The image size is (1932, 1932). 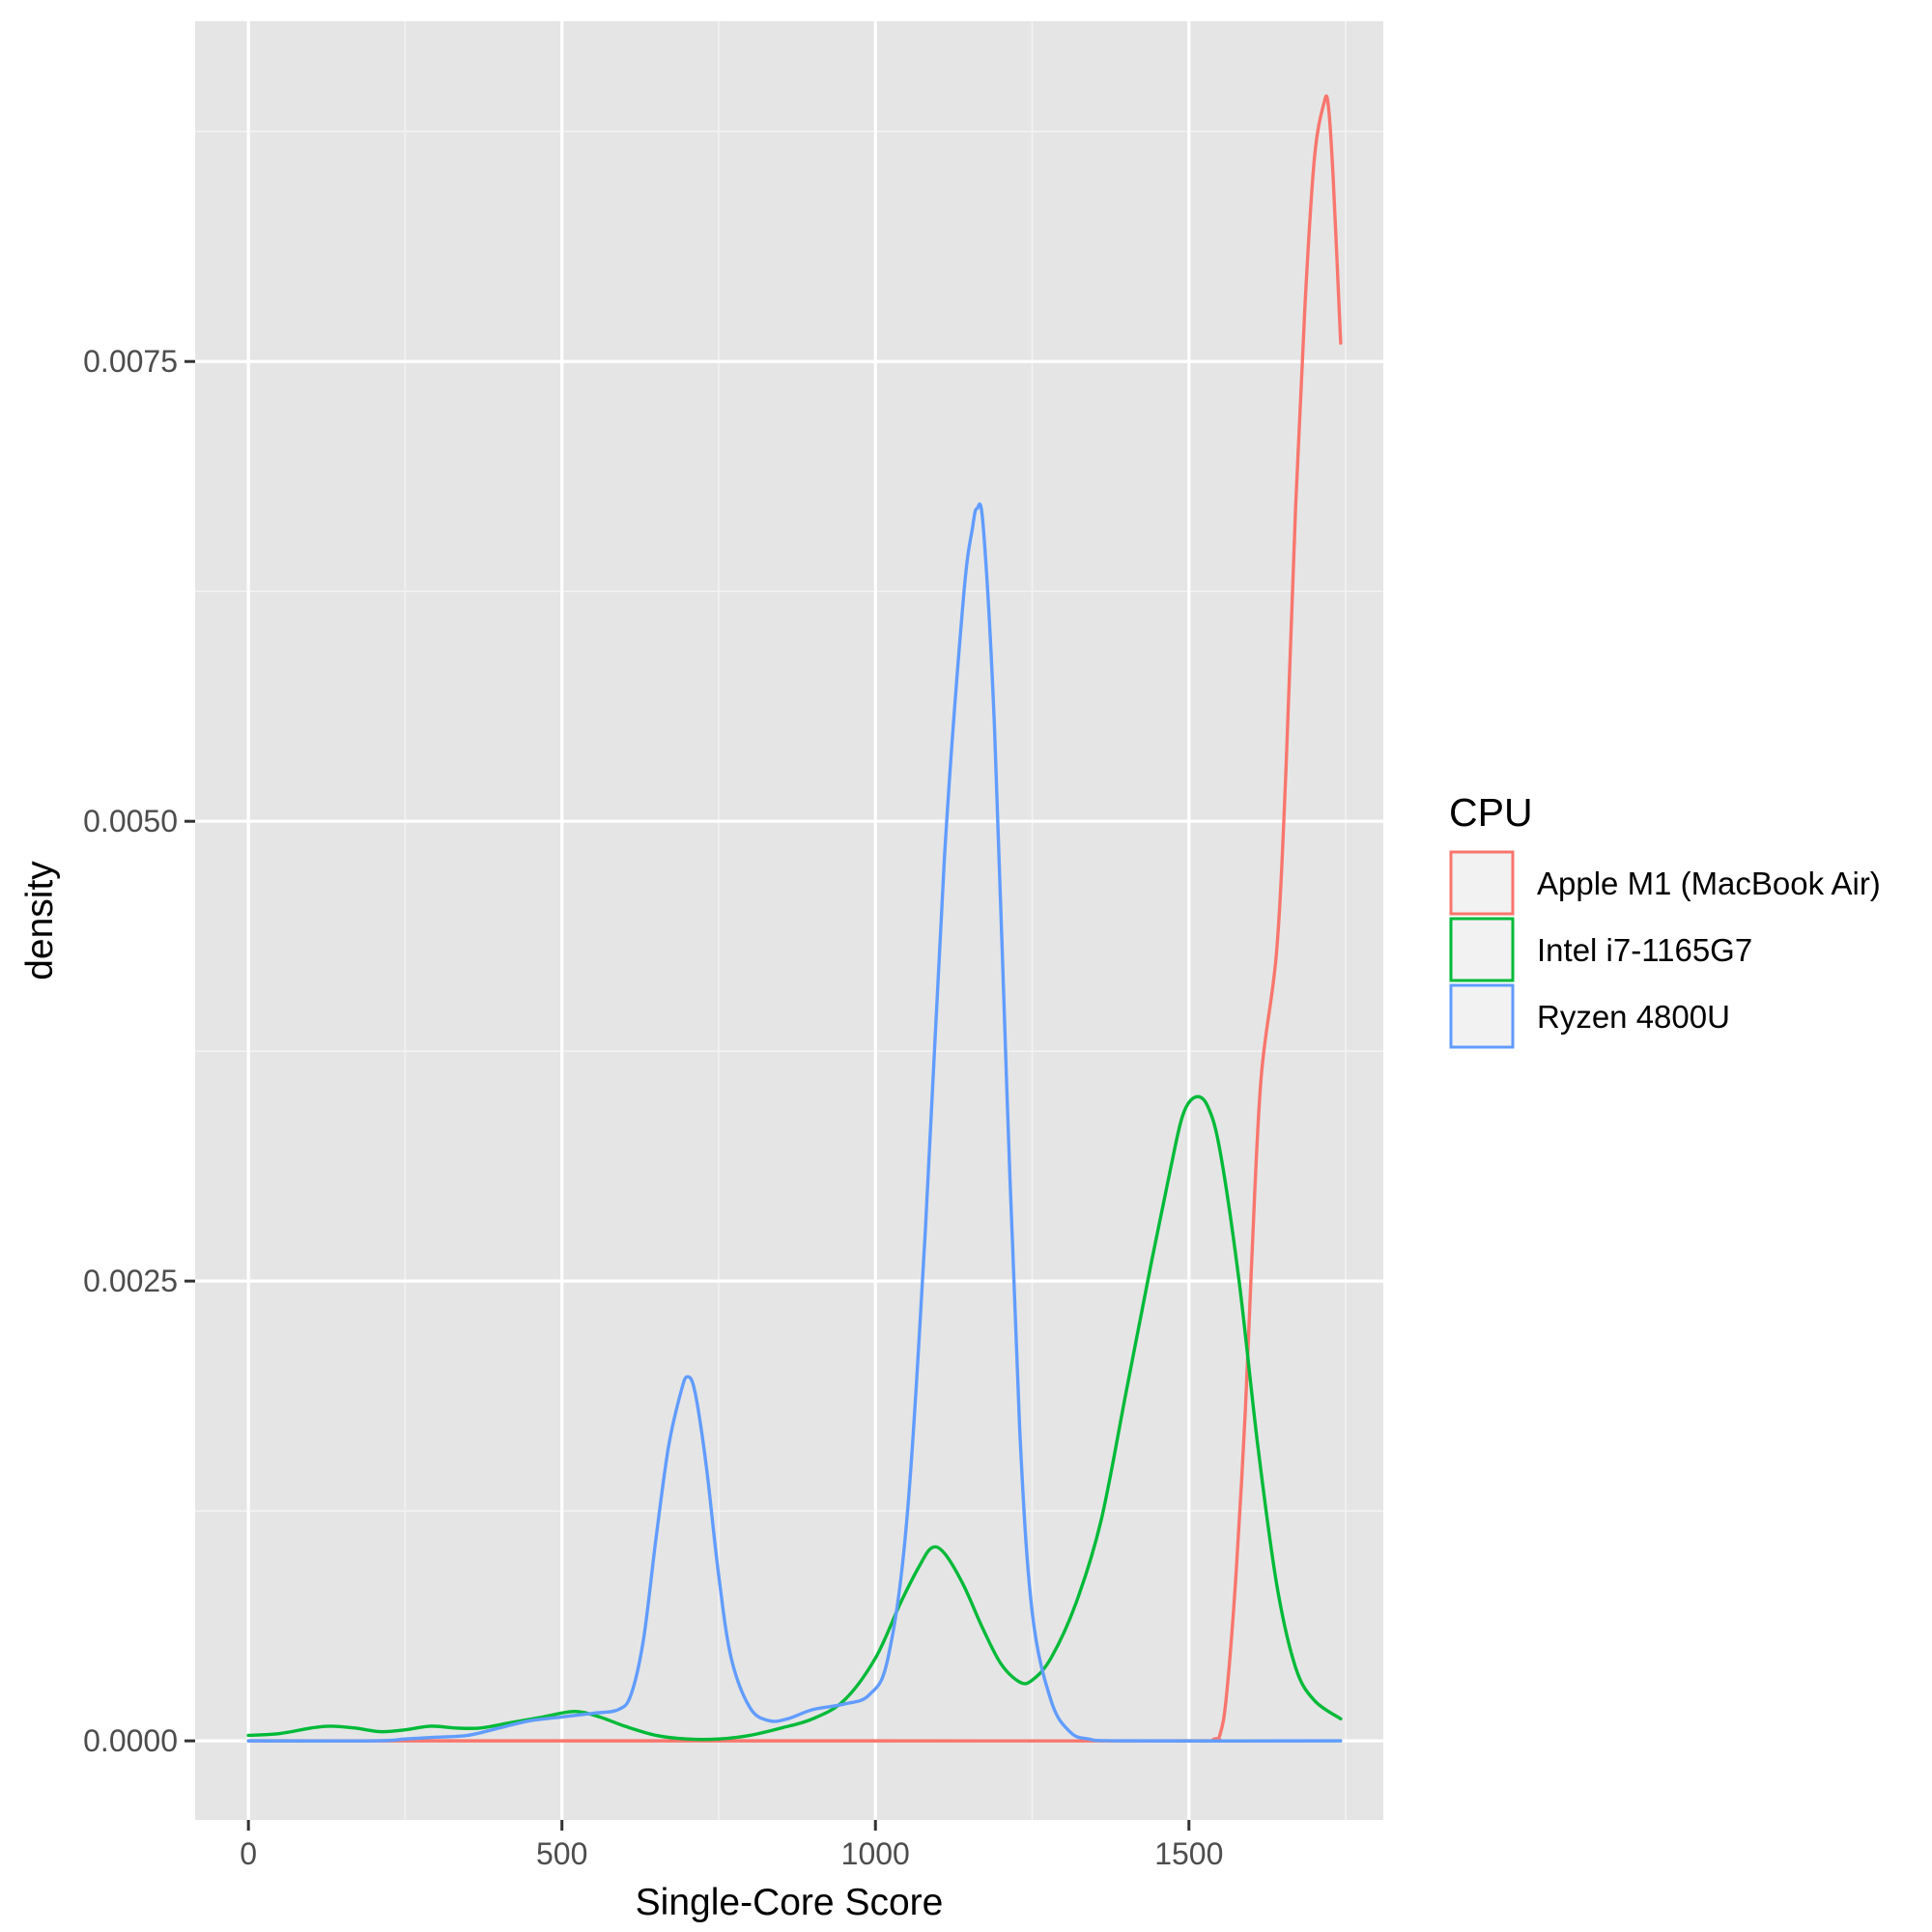 I want to click on y-tick-label: 0.0000, so click(x=130, y=1740).